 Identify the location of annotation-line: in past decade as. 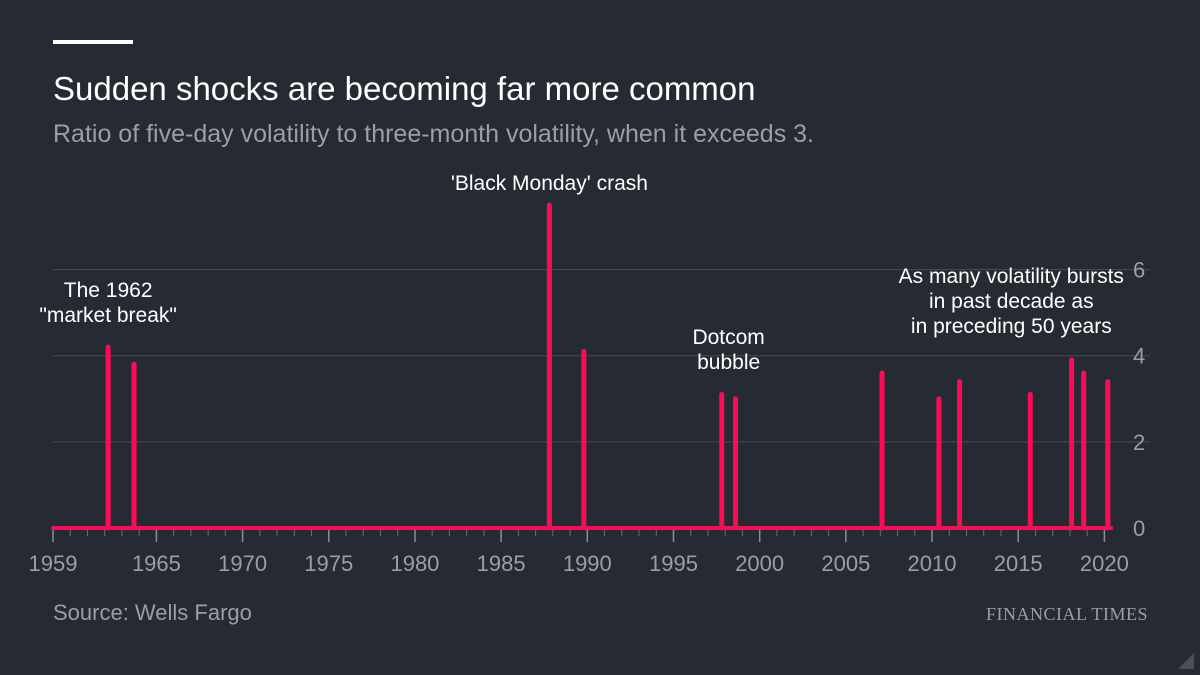
(1011, 301).